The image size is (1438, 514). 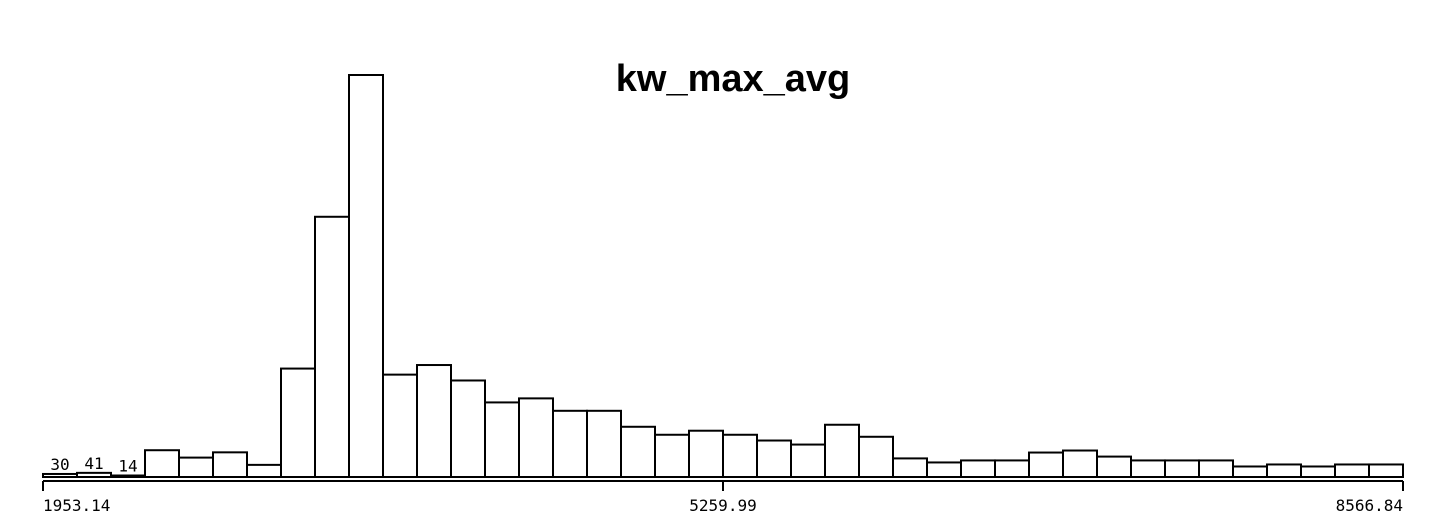 I want to click on data-labels-group: 30 41 14, so click(x=93, y=465).